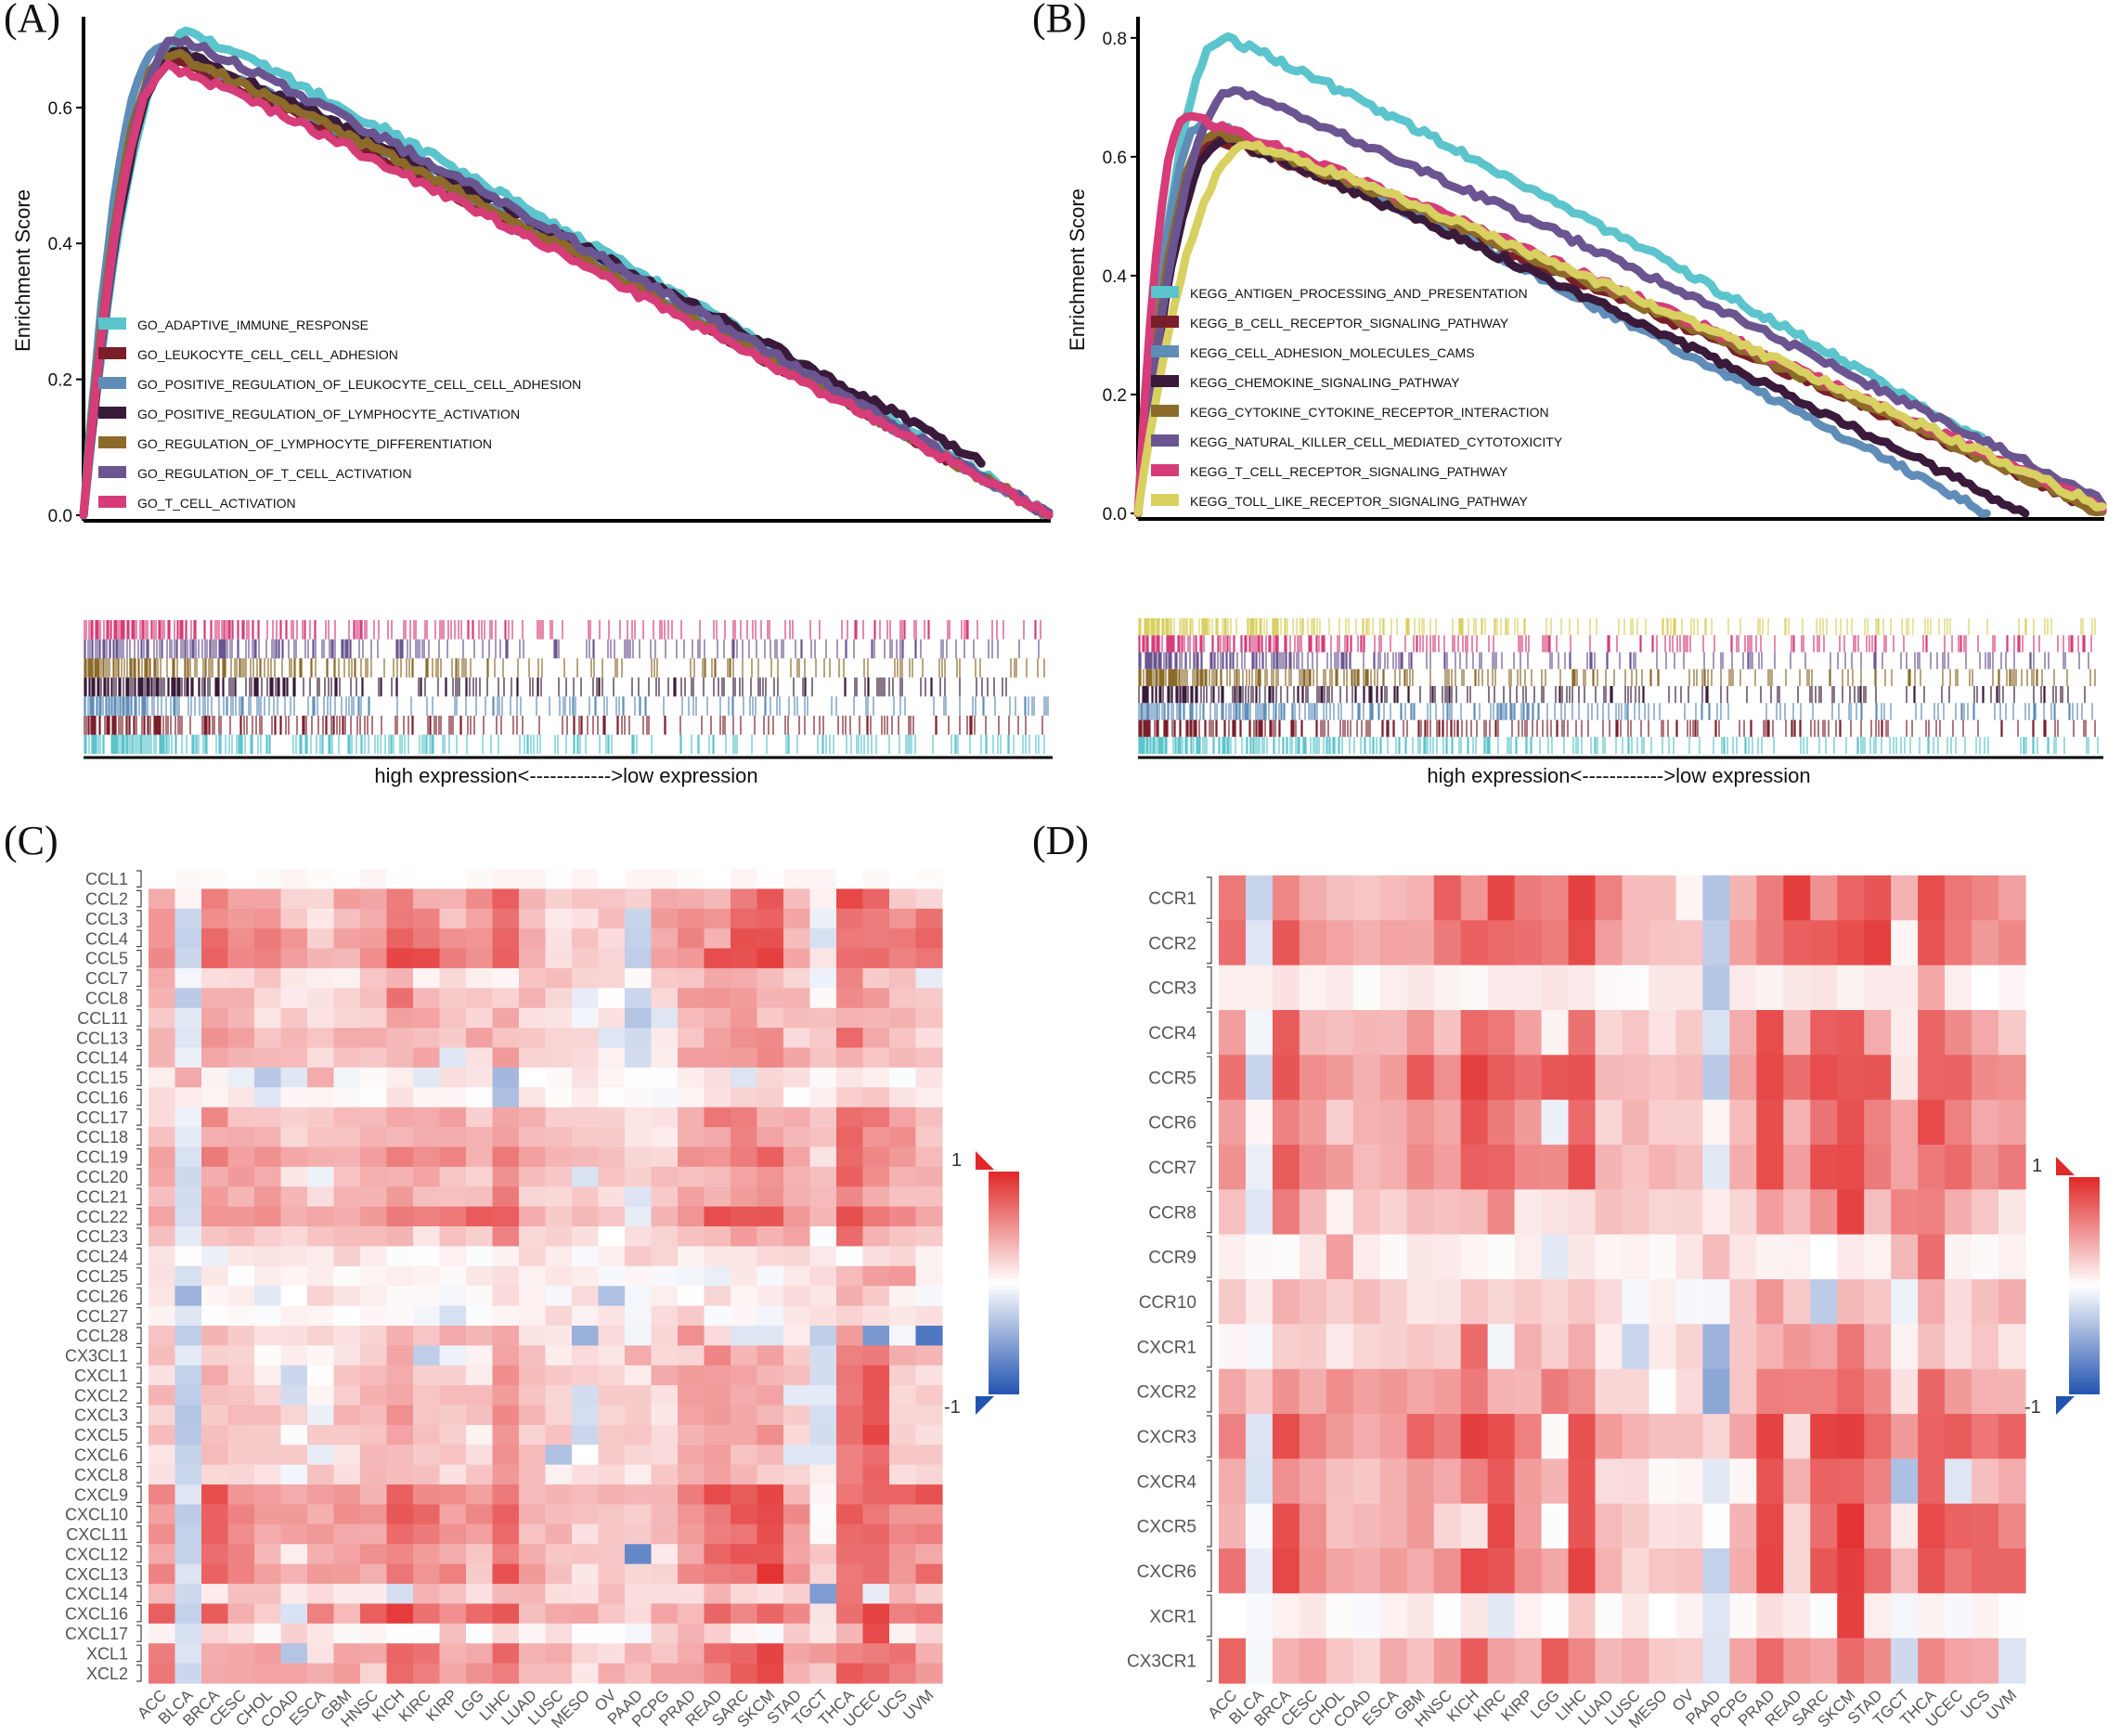 The width and height of the screenshot is (2108, 1736). I want to click on legend-label: KEGG_B_CELL_RECEPTOR_SIGNALING_PATHWAY, so click(1349, 323).